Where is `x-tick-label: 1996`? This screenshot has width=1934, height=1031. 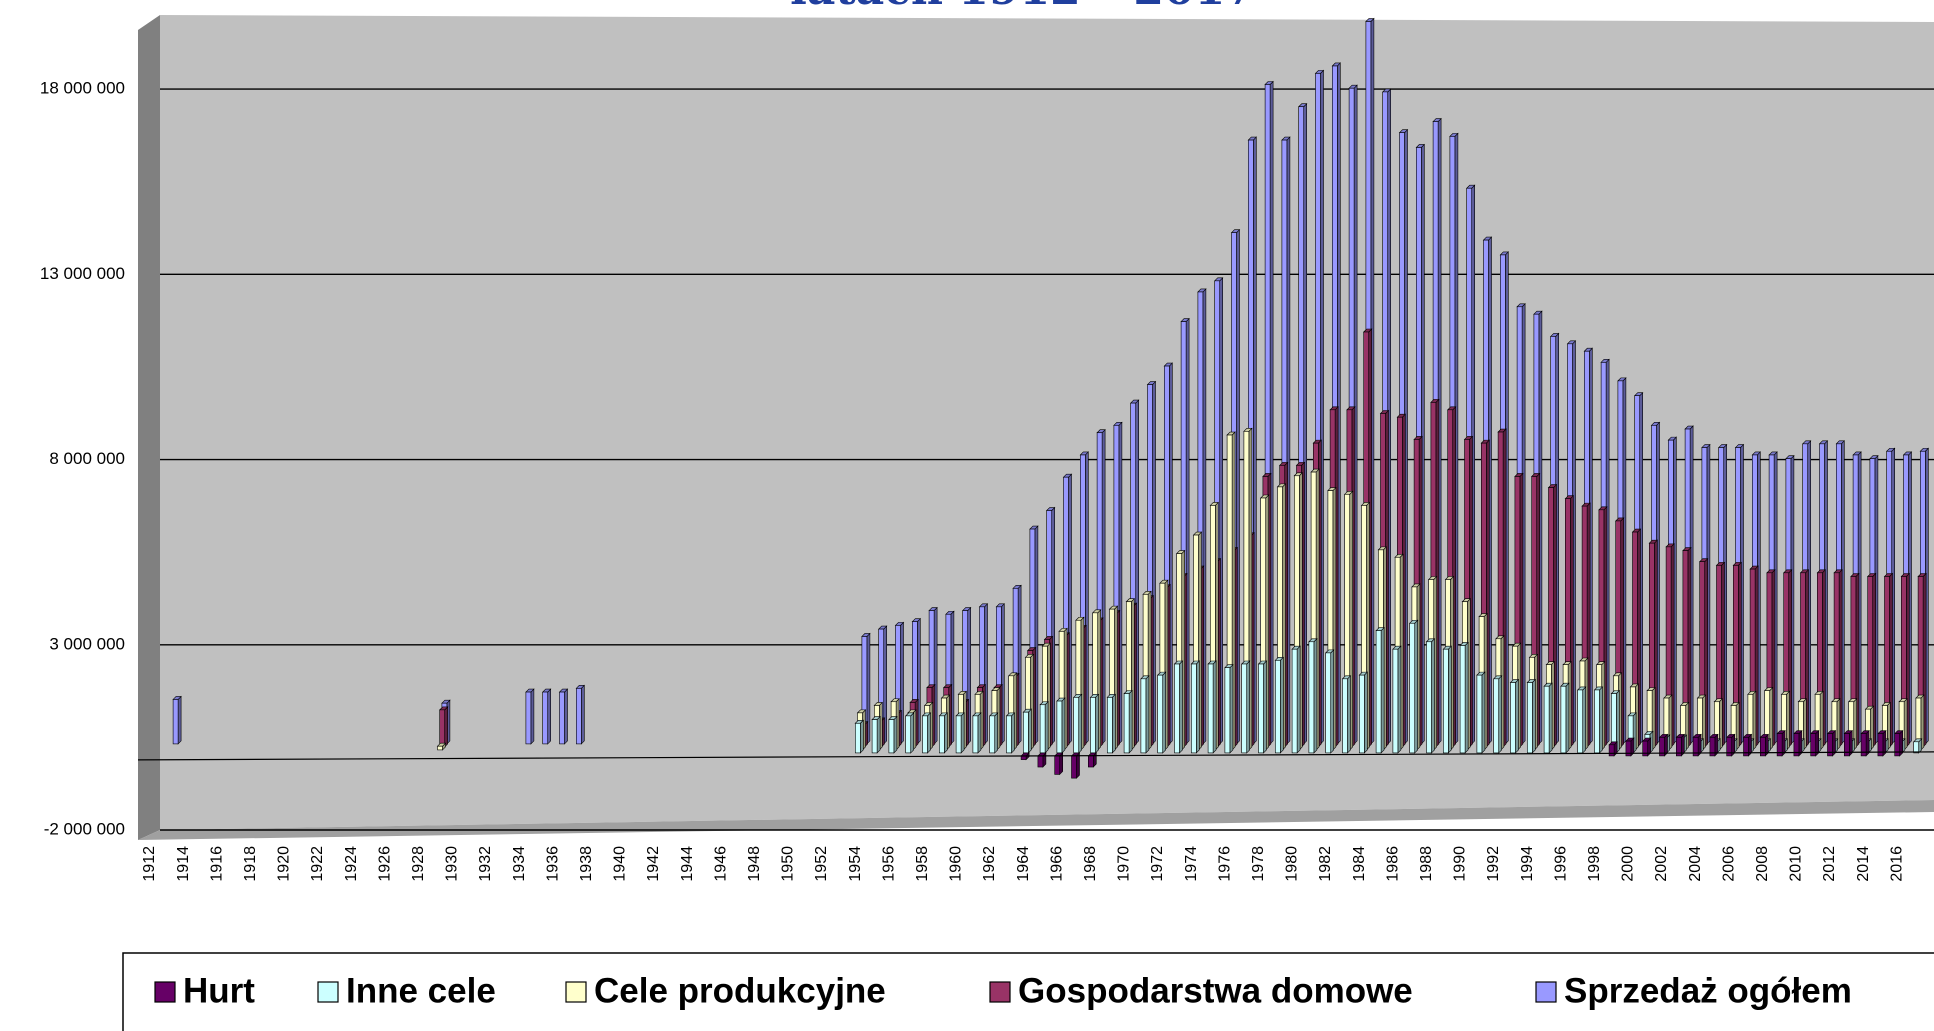
x-tick-label: 1996 is located at coordinates (1560, 864).